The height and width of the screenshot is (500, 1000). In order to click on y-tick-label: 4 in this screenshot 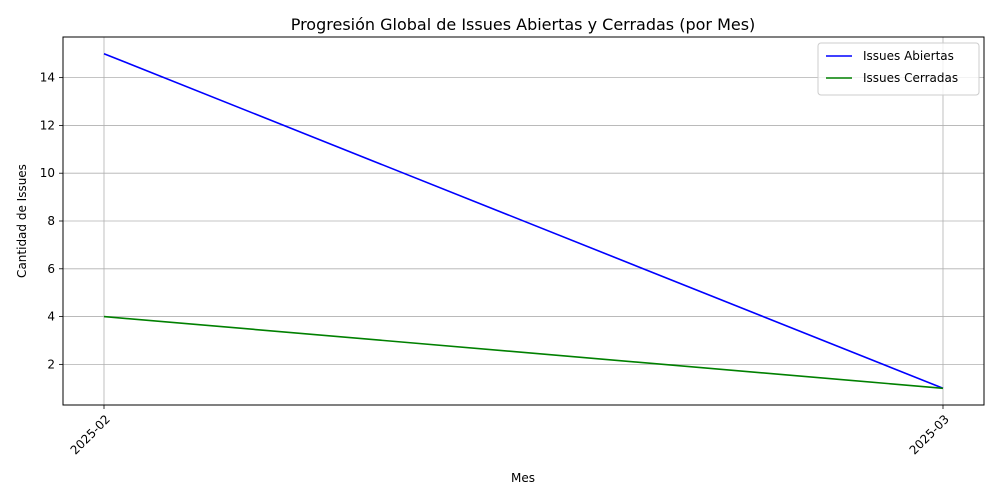, I will do `click(51, 317)`.